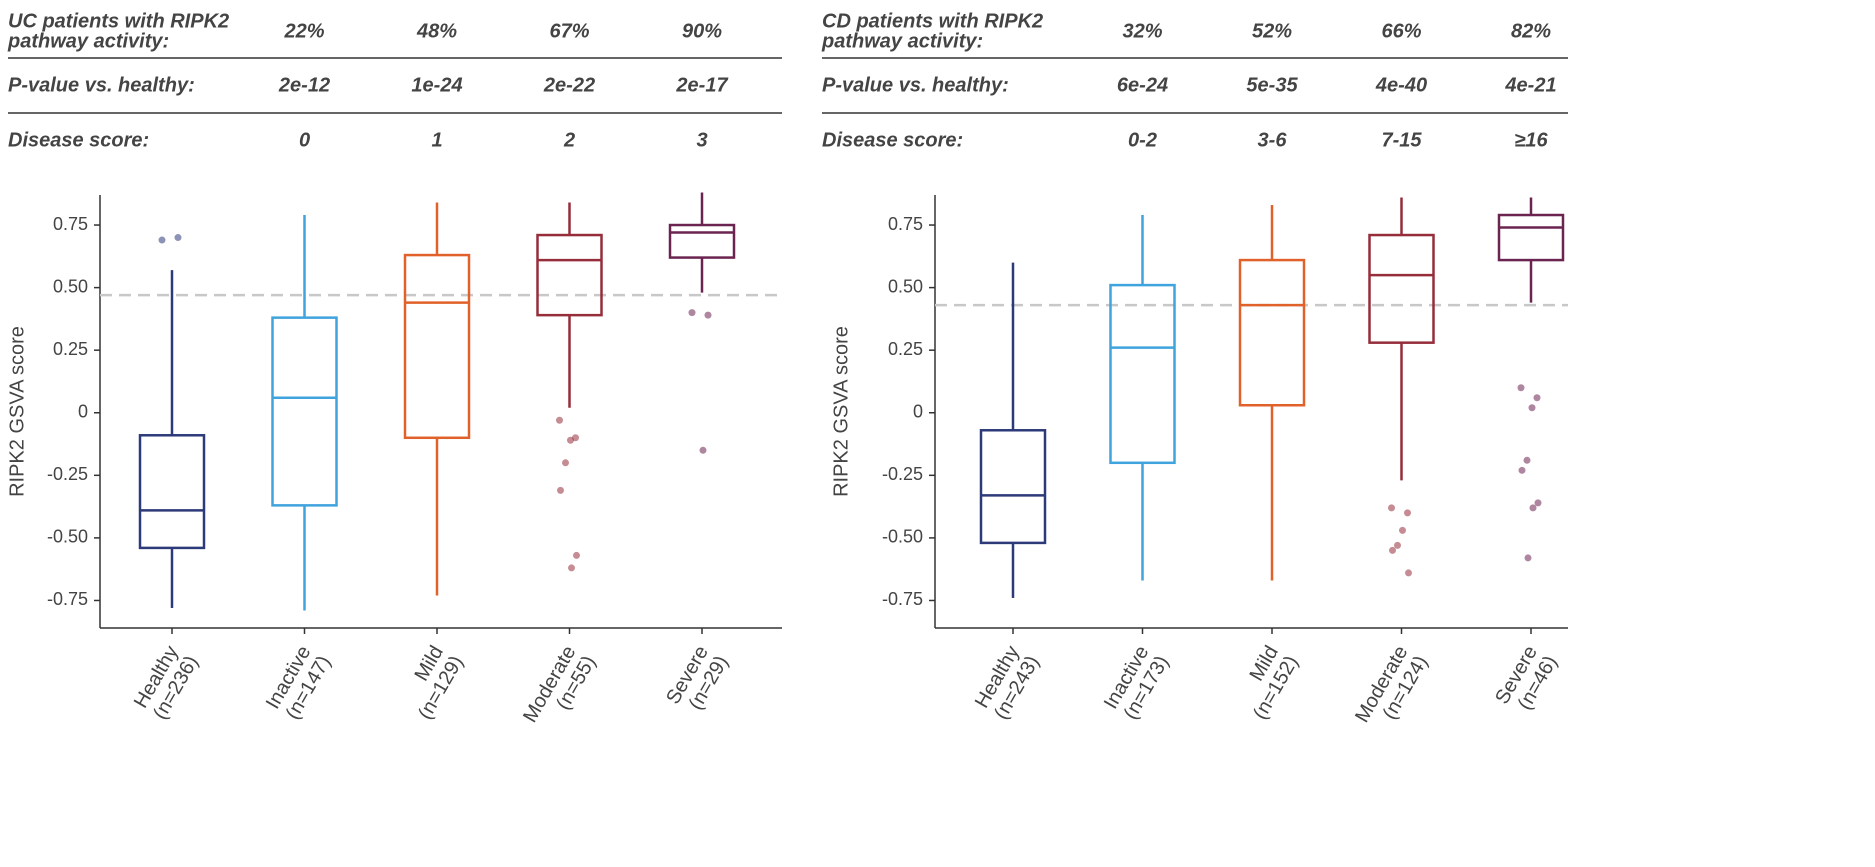 The width and height of the screenshot is (1875, 867). What do you see at coordinates (436, 85) in the screenshot?
I see `header-value: 1e-24` at bounding box center [436, 85].